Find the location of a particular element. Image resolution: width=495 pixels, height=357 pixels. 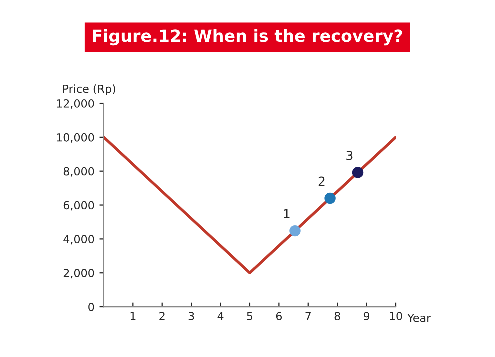

x-tick-label: 3 is located at coordinates (191, 316).